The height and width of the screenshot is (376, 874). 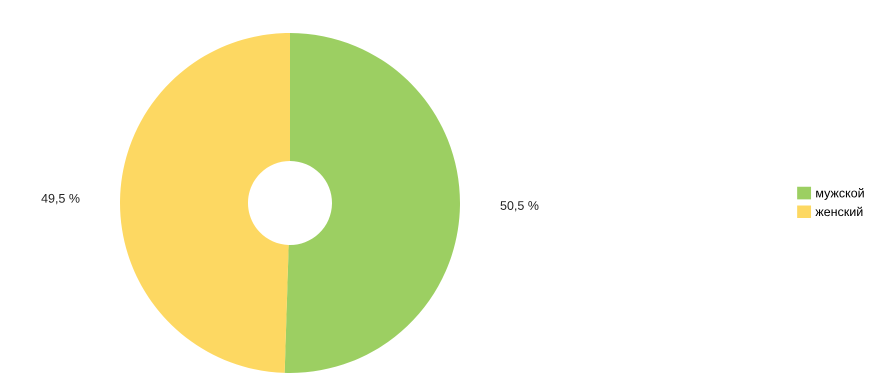 What do you see at coordinates (840, 194) in the screenshot?
I see `legend-label: мужской` at bounding box center [840, 194].